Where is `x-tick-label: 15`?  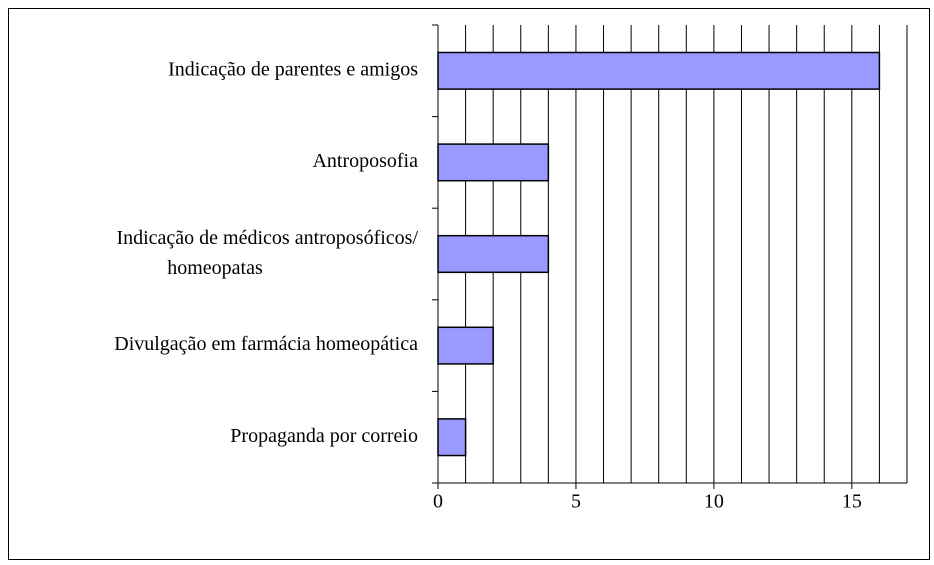
x-tick-label: 15 is located at coordinates (852, 502).